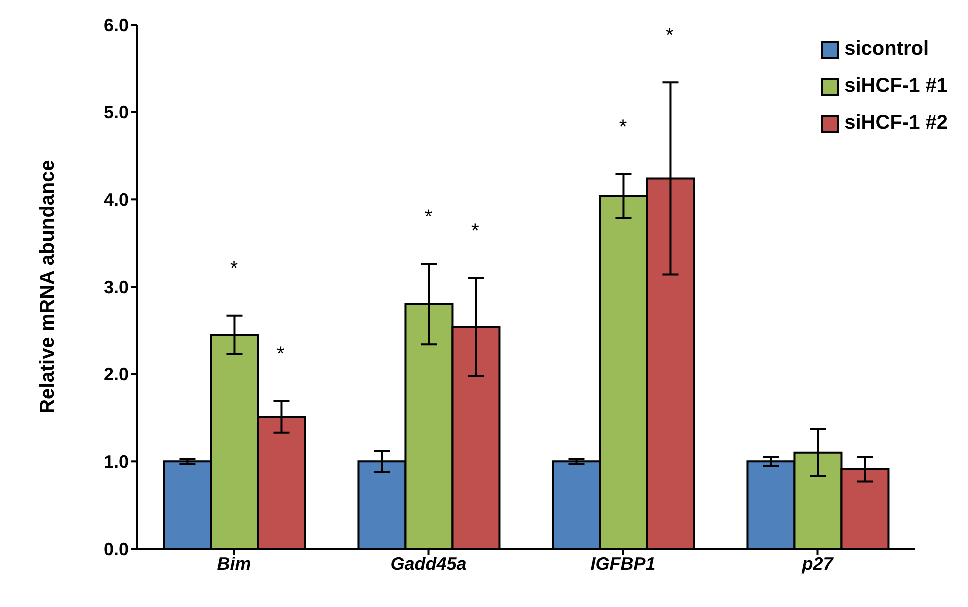 The height and width of the screenshot is (607, 968). Describe the element at coordinates (116, 25) in the screenshot. I see `y-tick-label: 6.0` at that location.